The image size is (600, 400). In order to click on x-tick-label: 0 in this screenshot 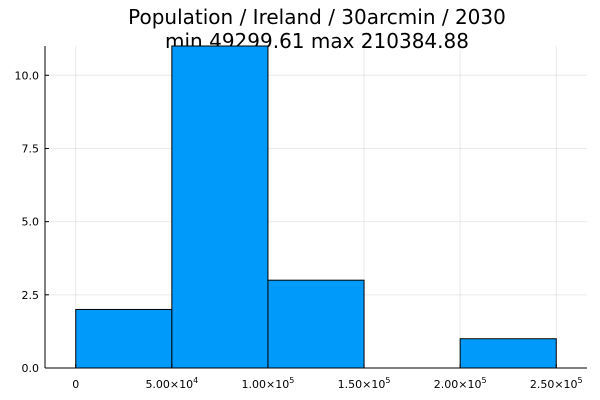, I will do `click(75, 384)`.